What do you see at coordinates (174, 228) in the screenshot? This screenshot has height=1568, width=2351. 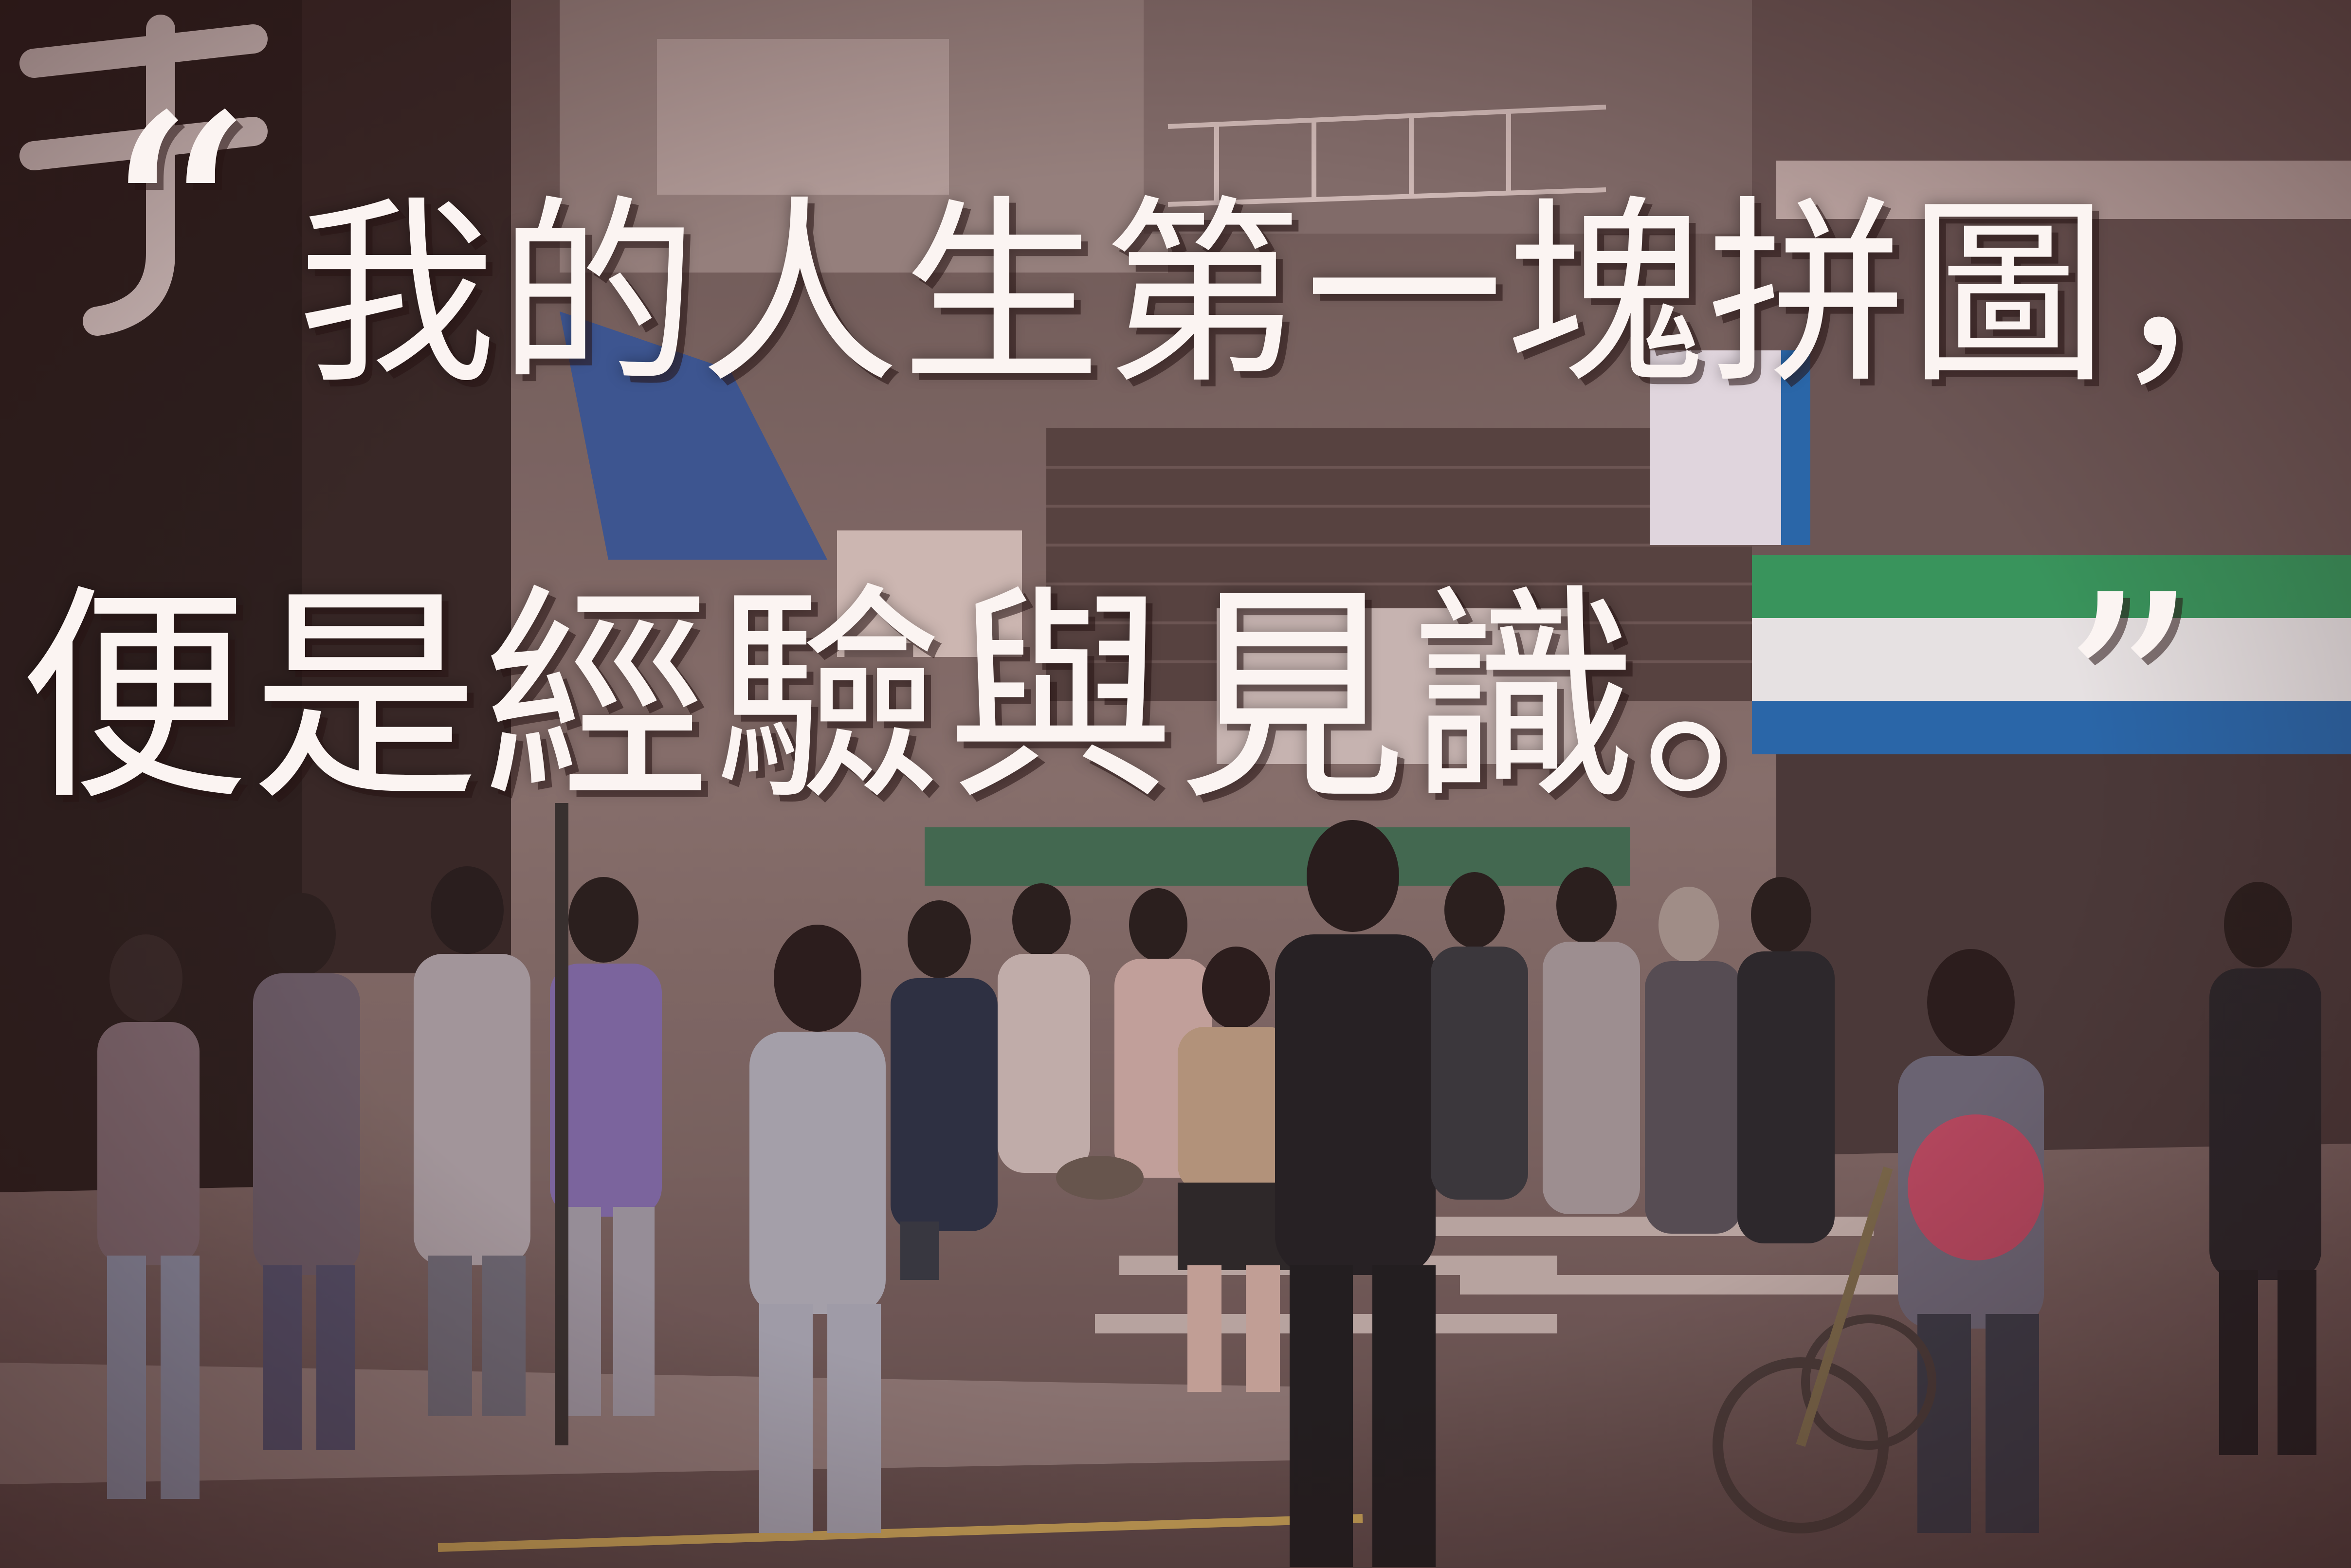 I see `open-quote-mark: “` at bounding box center [174, 228].